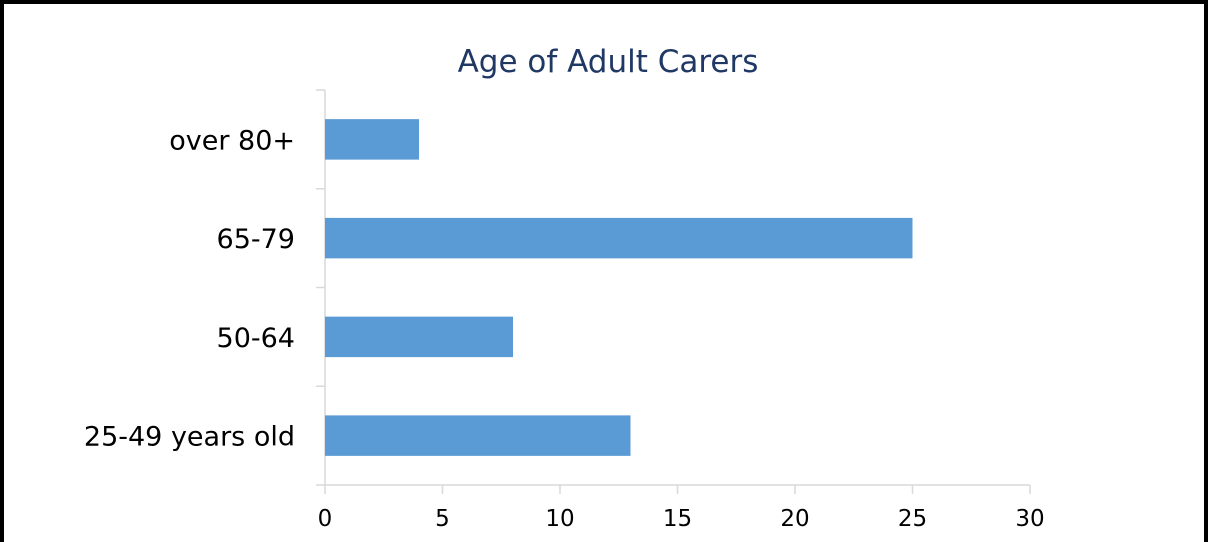 This screenshot has width=1208, height=542. I want to click on category-label: 65-79, so click(256, 239).